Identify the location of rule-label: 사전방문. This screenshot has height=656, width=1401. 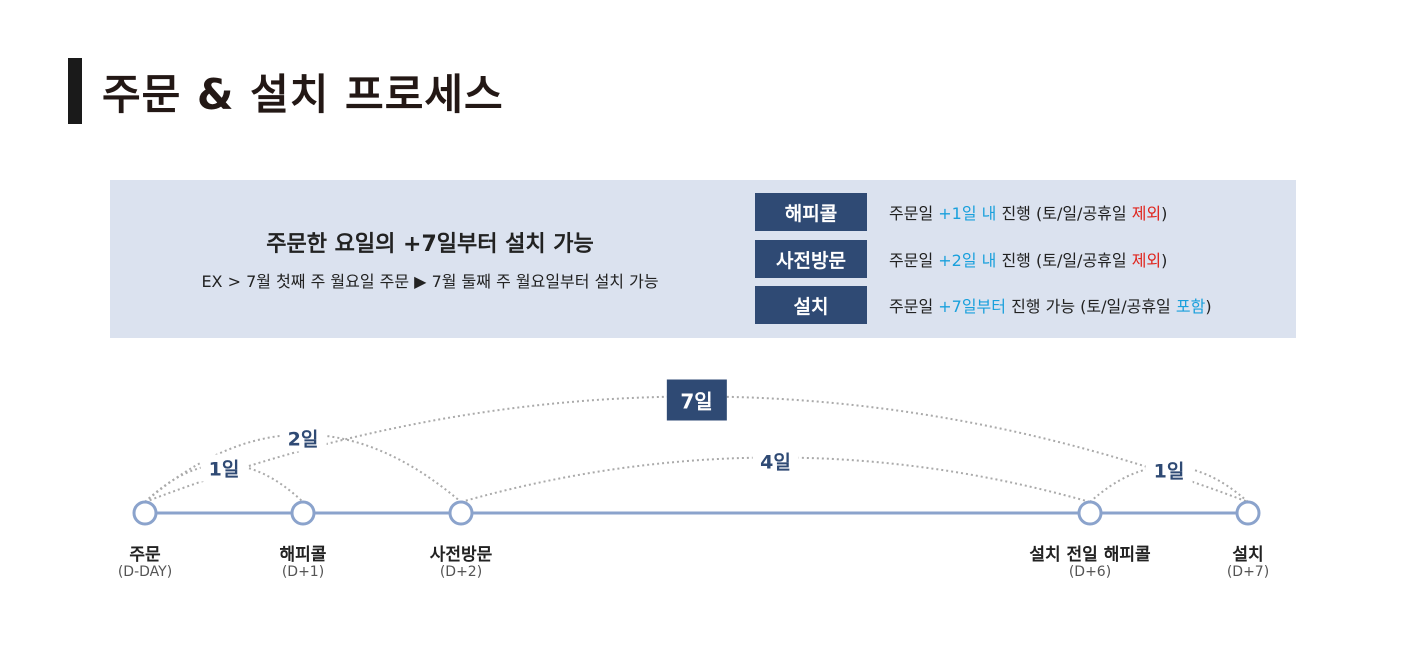
(811, 259).